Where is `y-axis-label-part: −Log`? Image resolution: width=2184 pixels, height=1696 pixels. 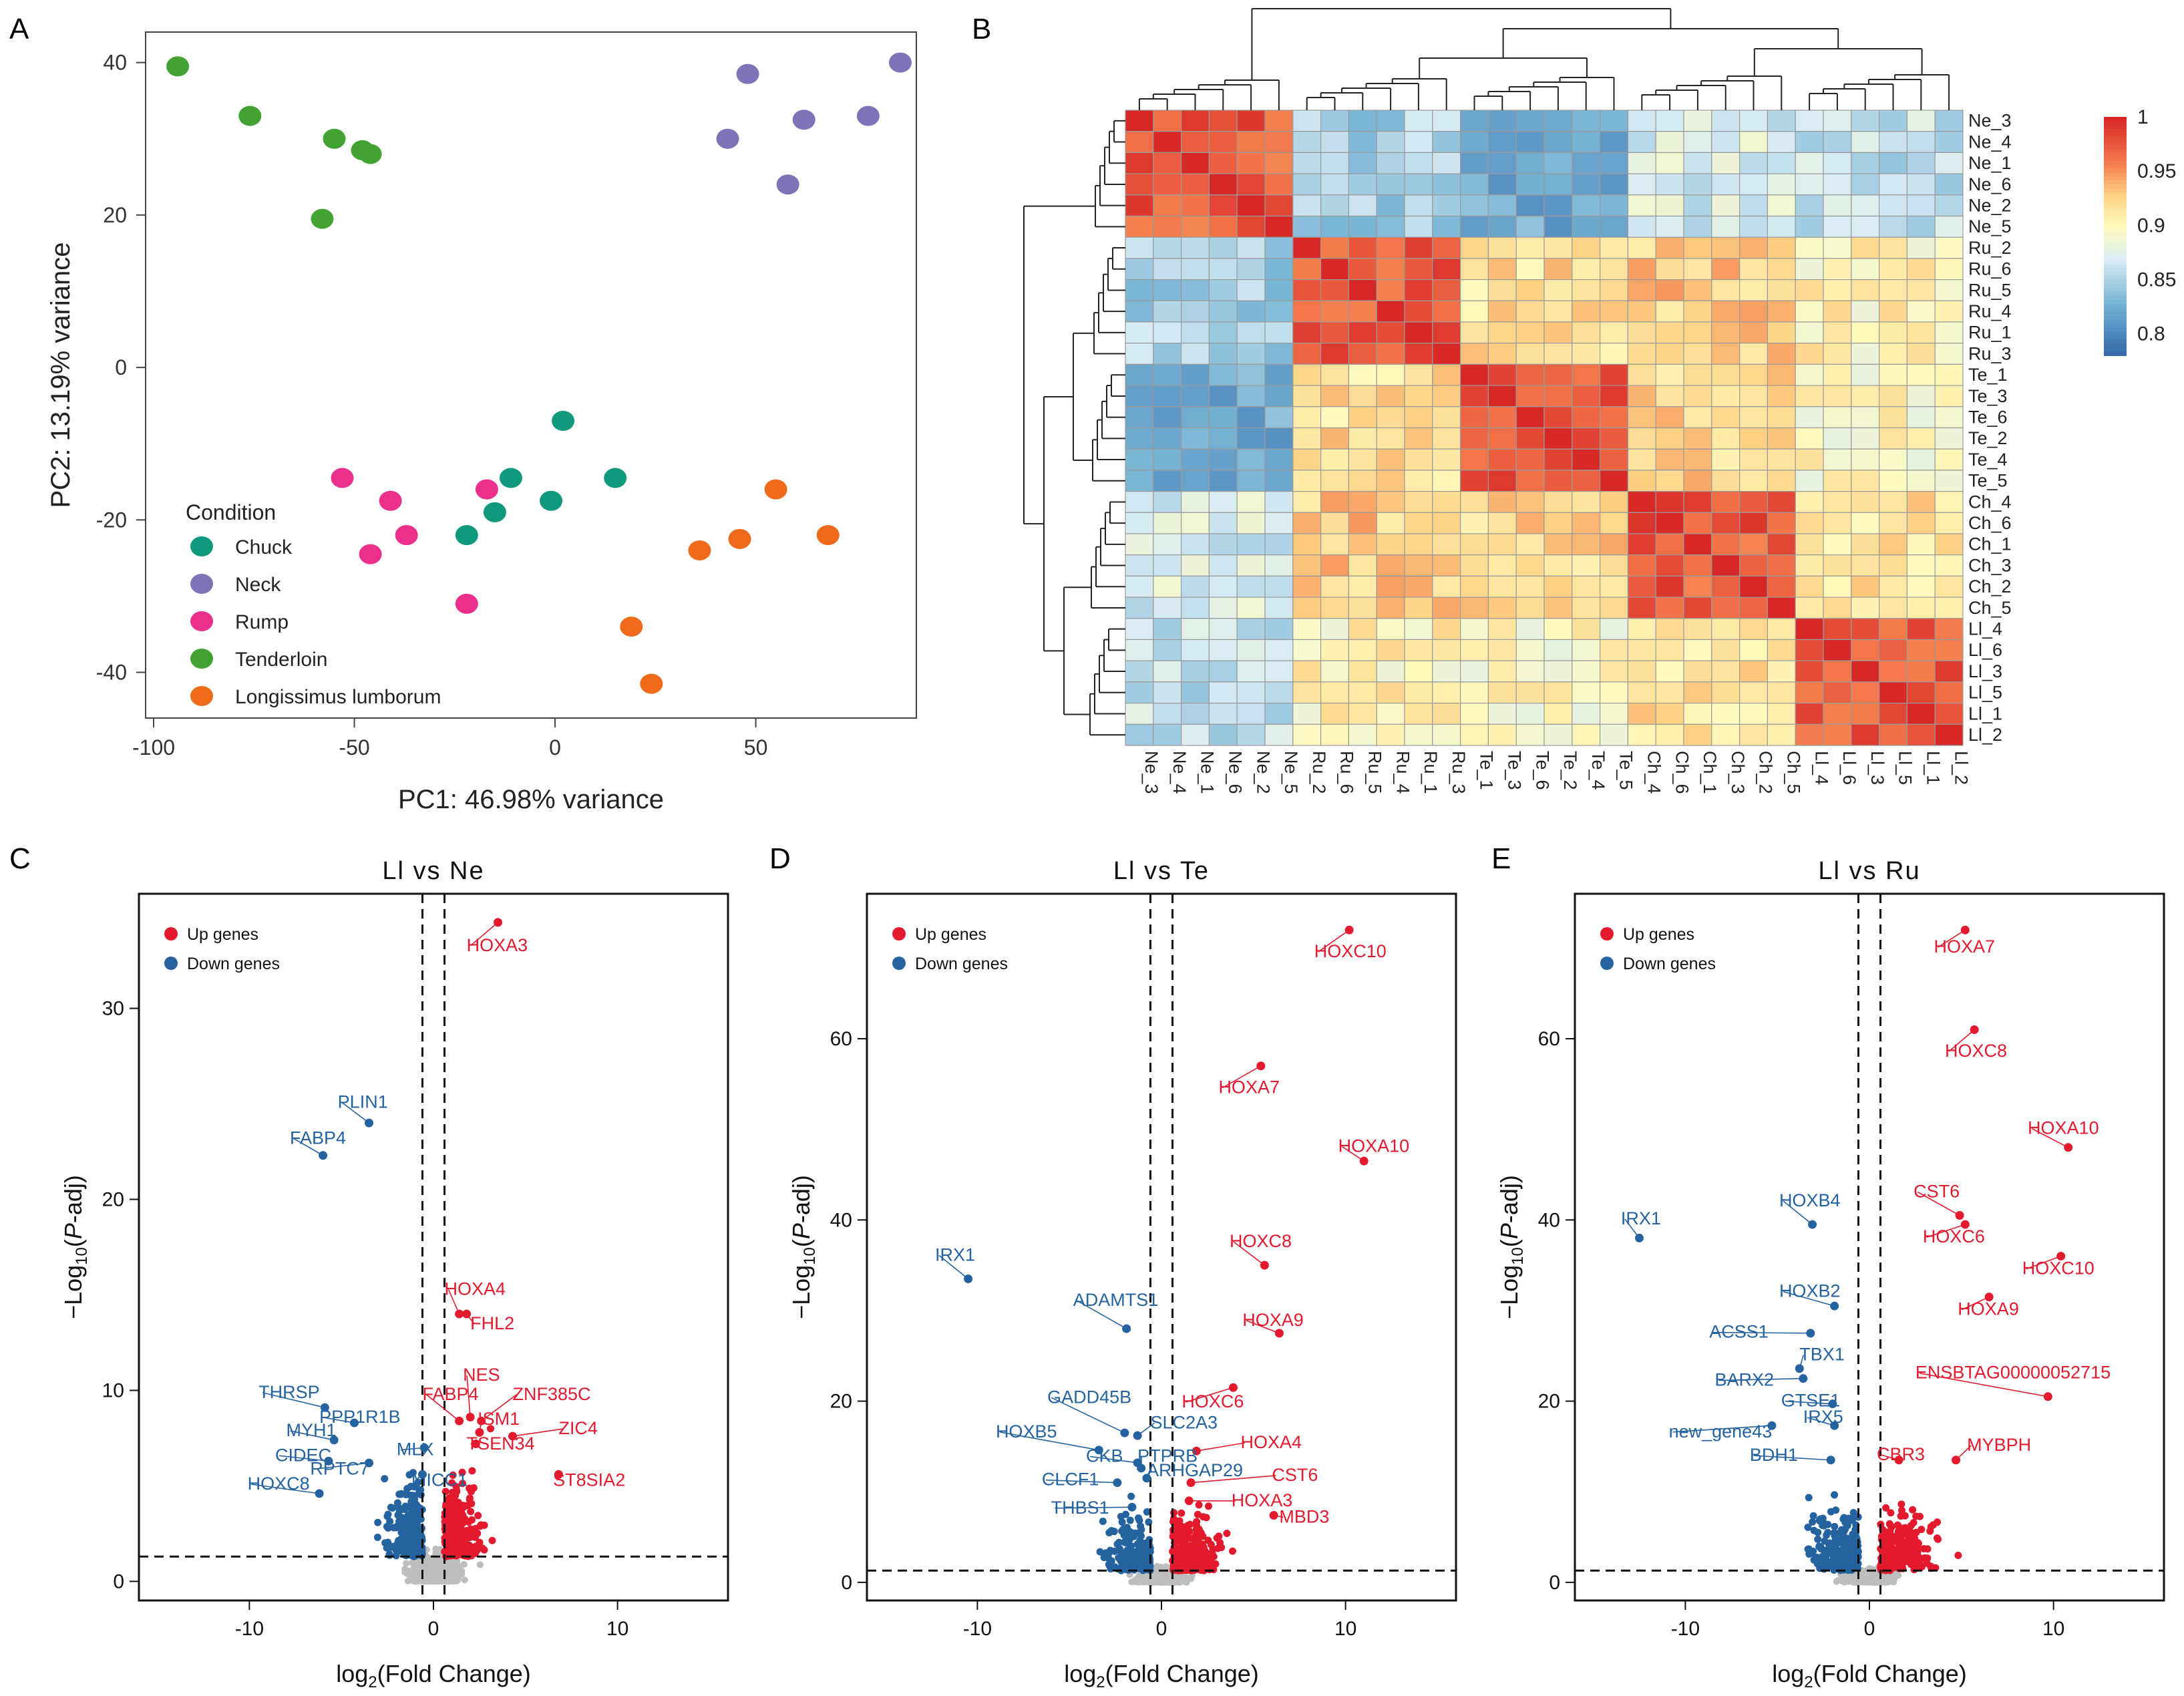 y-axis-label-part: −Log is located at coordinates (801, 1292).